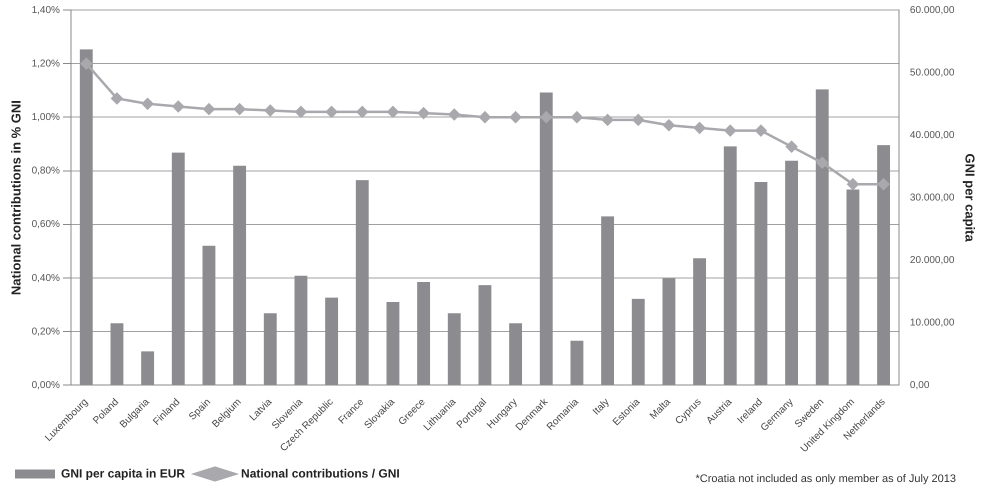 This screenshot has height=495, width=986. Describe the element at coordinates (46, 64) in the screenshot. I see `y-tick-label: 1,20%` at that location.